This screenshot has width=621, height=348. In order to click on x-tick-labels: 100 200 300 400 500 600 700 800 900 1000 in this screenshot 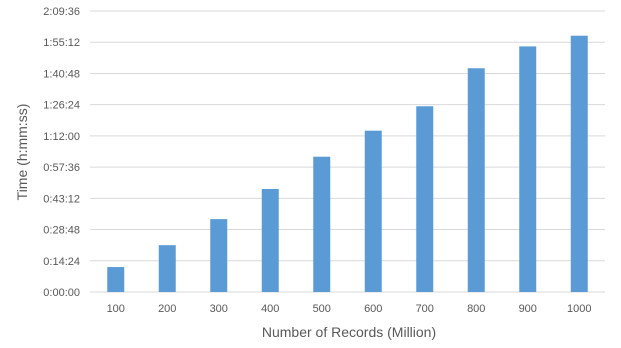, I will do `click(349, 309)`.